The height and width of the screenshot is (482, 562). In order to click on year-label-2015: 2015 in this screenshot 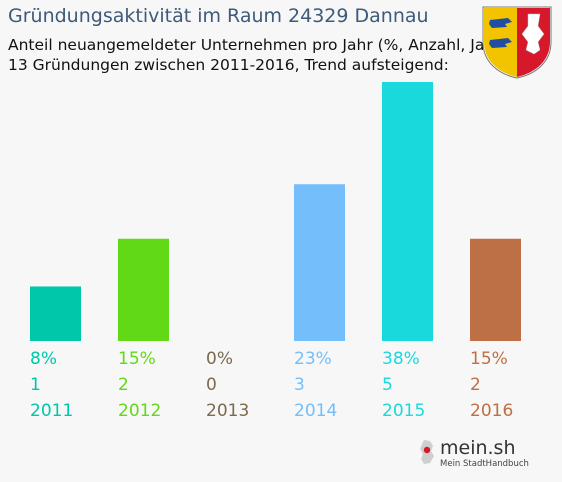, I will do `click(403, 411)`.